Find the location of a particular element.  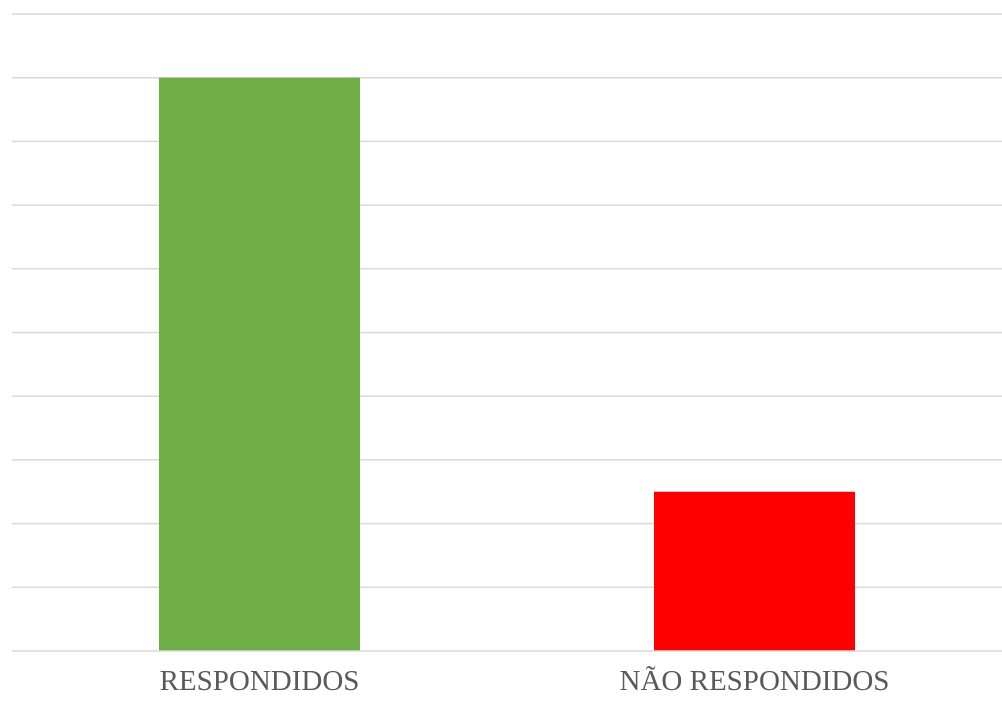

category-label: NÃO RESPONDIDOS is located at coordinates (755, 681).